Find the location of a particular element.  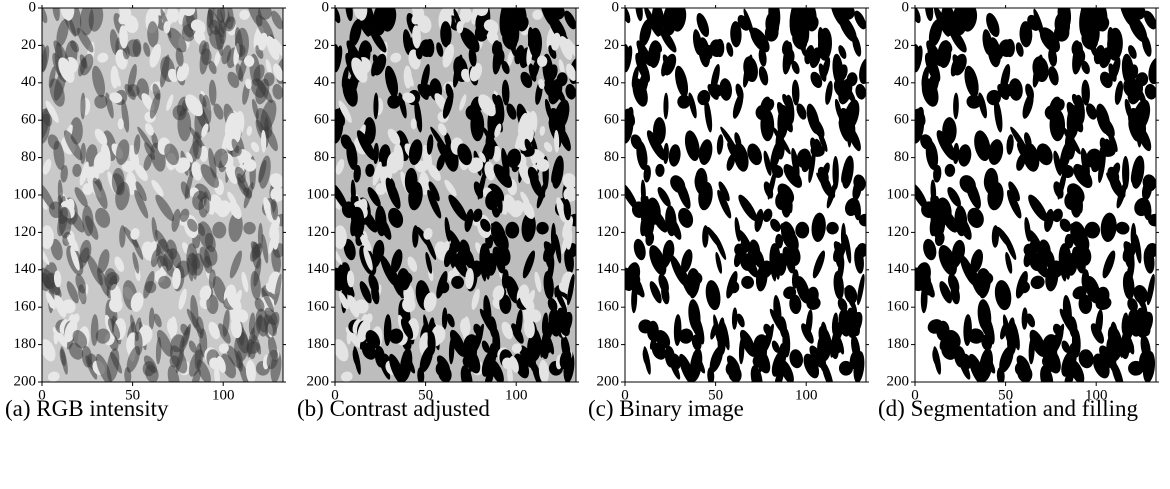

y-tick-label: 80 is located at coordinates (321, 157).